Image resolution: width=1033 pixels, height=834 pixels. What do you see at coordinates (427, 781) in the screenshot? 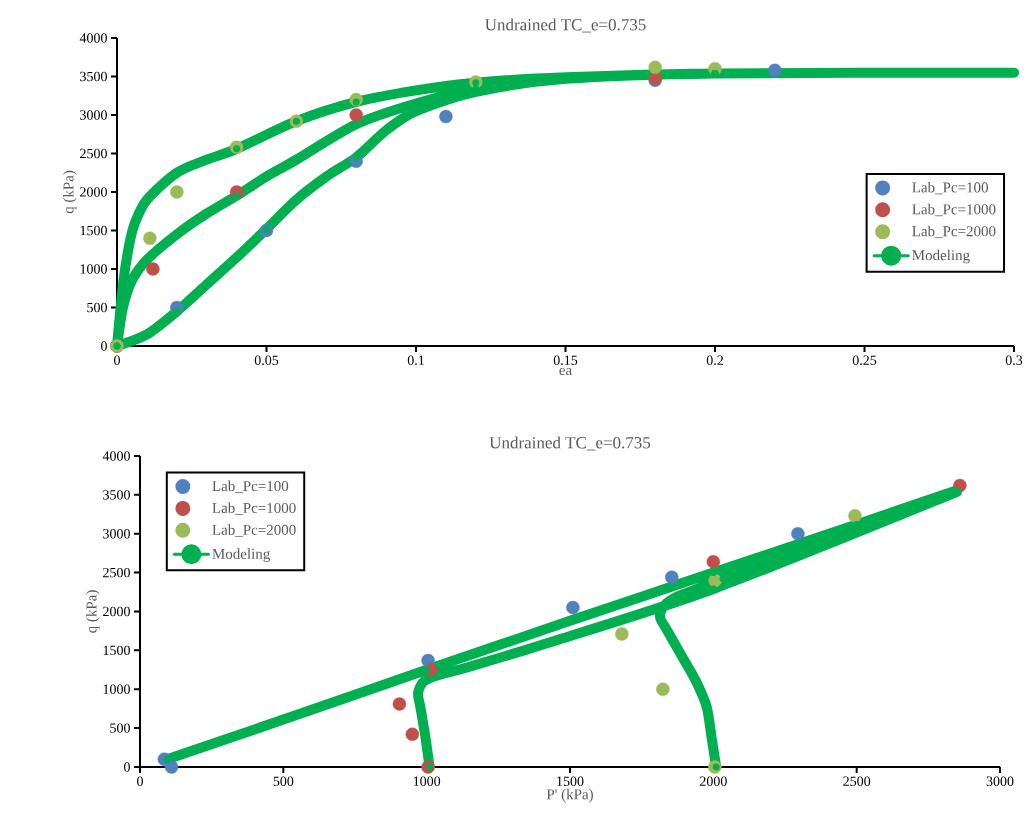
I see `x-tick-label: 1000` at bounding box center [427, 781].